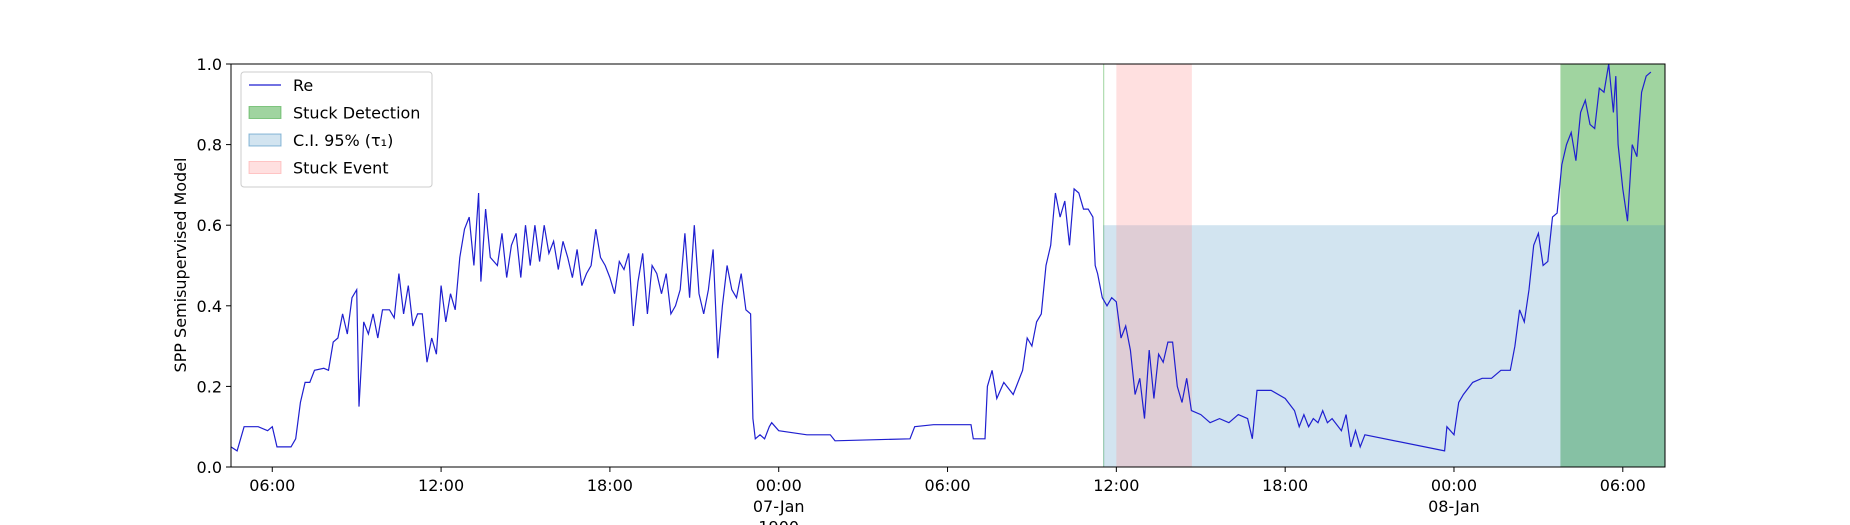 The height and width of the screenshot is (525, 1850). What do you see at coordinates (303, 85) in the screenshot?
I see `legend-label: Re` at bounding box center [303, 85].